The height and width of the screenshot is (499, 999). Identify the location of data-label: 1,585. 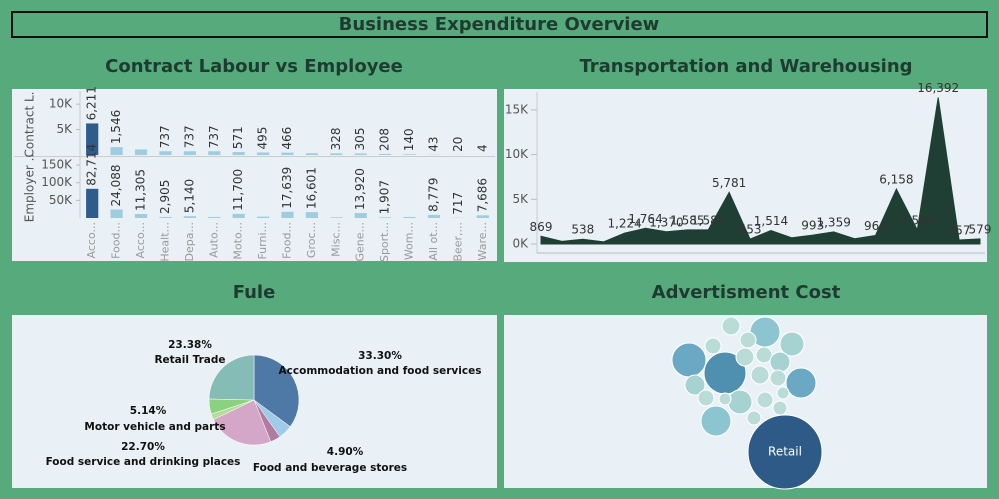
(708, 220).